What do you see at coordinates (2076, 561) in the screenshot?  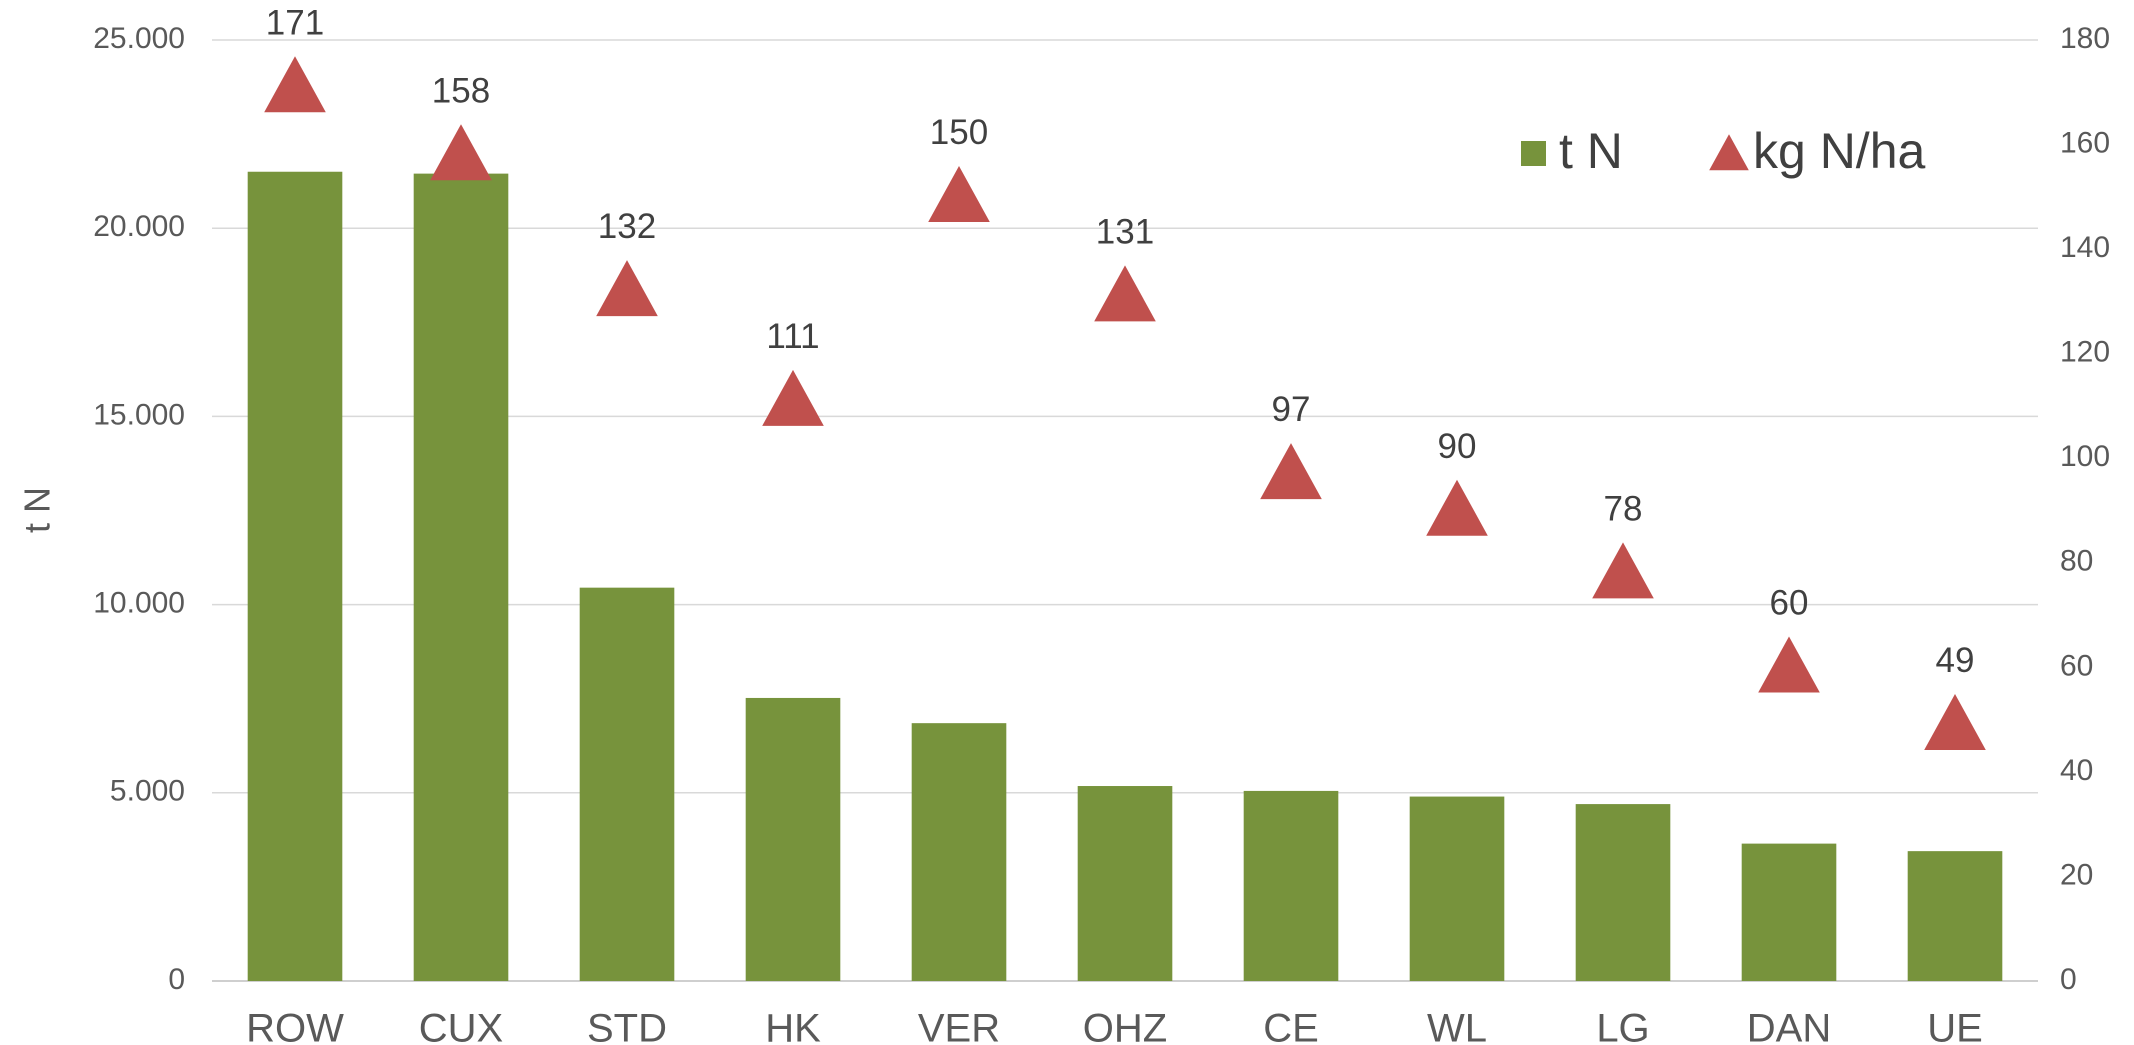 I see `y2-tick-label: 80` at bounding box center [2076, 561].